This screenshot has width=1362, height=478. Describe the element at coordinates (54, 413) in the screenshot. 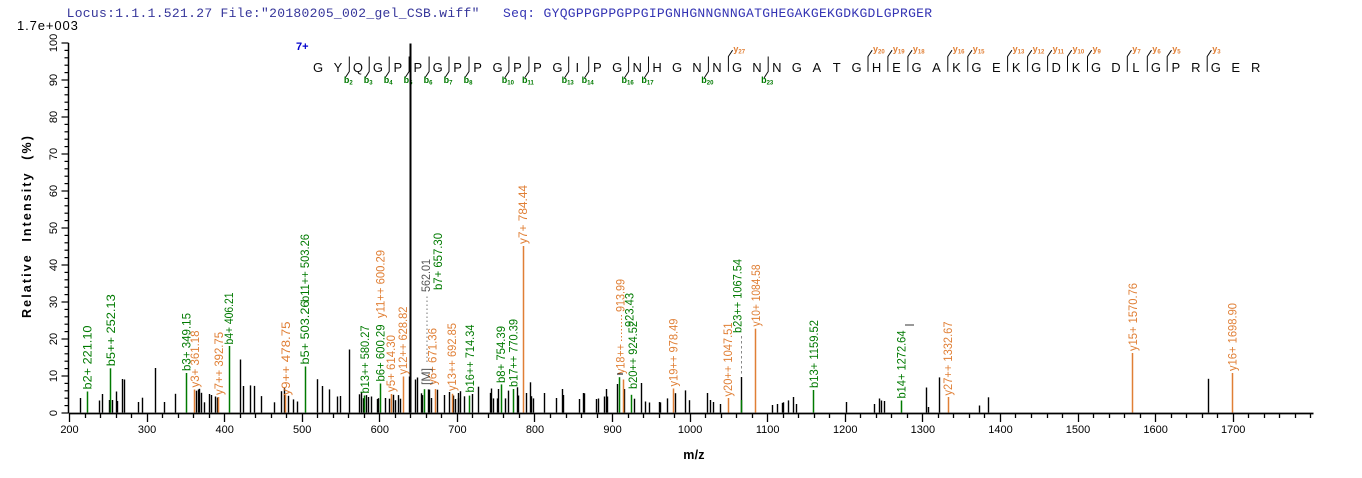

I see `svg-text: 0` at that location.